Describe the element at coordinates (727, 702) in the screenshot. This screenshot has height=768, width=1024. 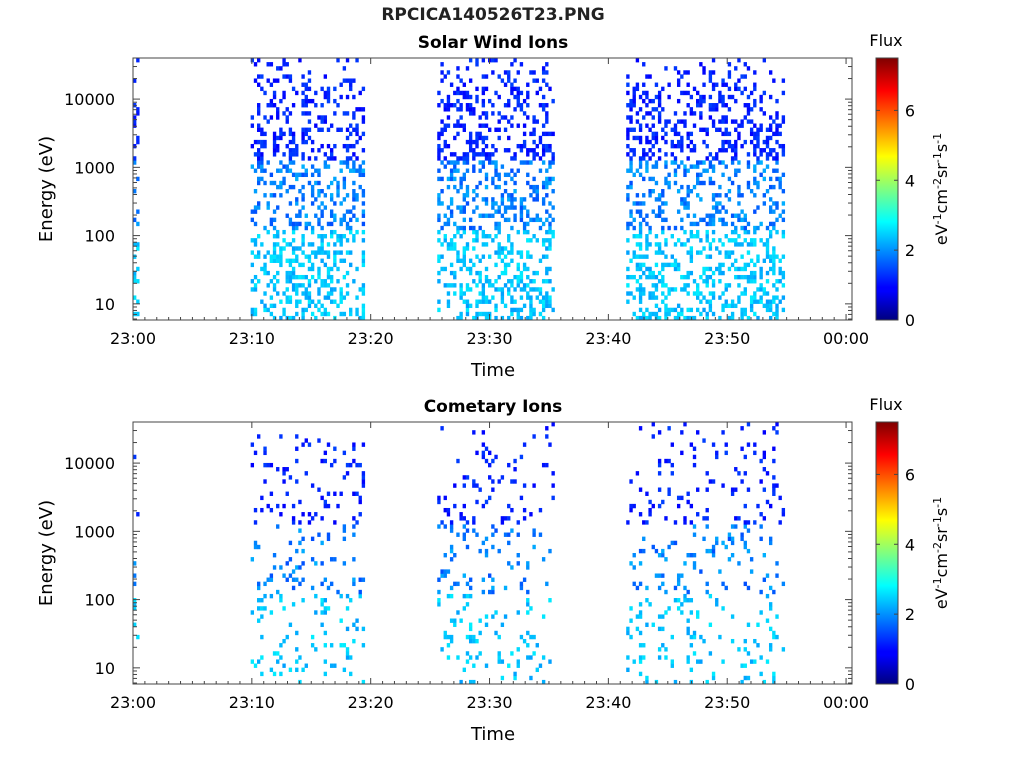
I see `x-tick-label: 23:50` at that location.